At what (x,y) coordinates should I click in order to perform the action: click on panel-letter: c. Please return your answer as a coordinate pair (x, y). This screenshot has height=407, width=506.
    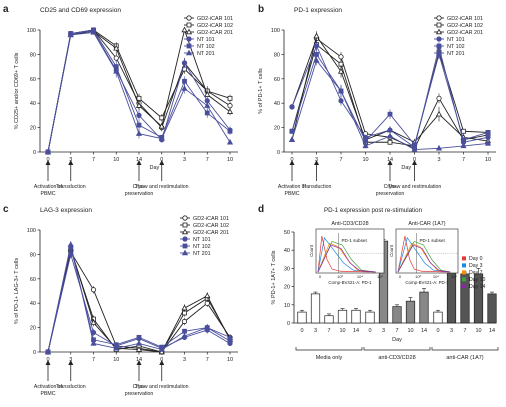
    Looking at the image, I should click on (6, 209).